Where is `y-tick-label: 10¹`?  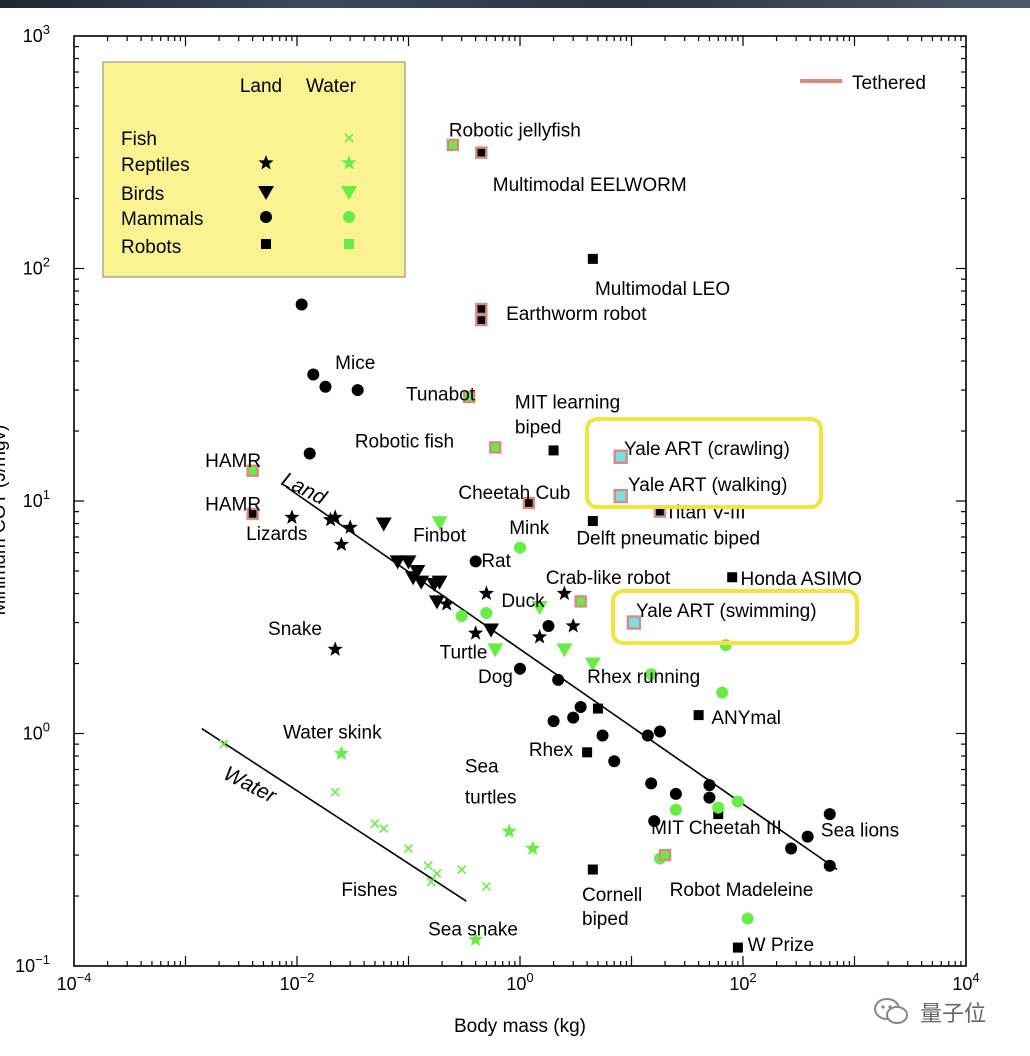
y-tick-label: 10¹ is located at coordinates (36, 499).